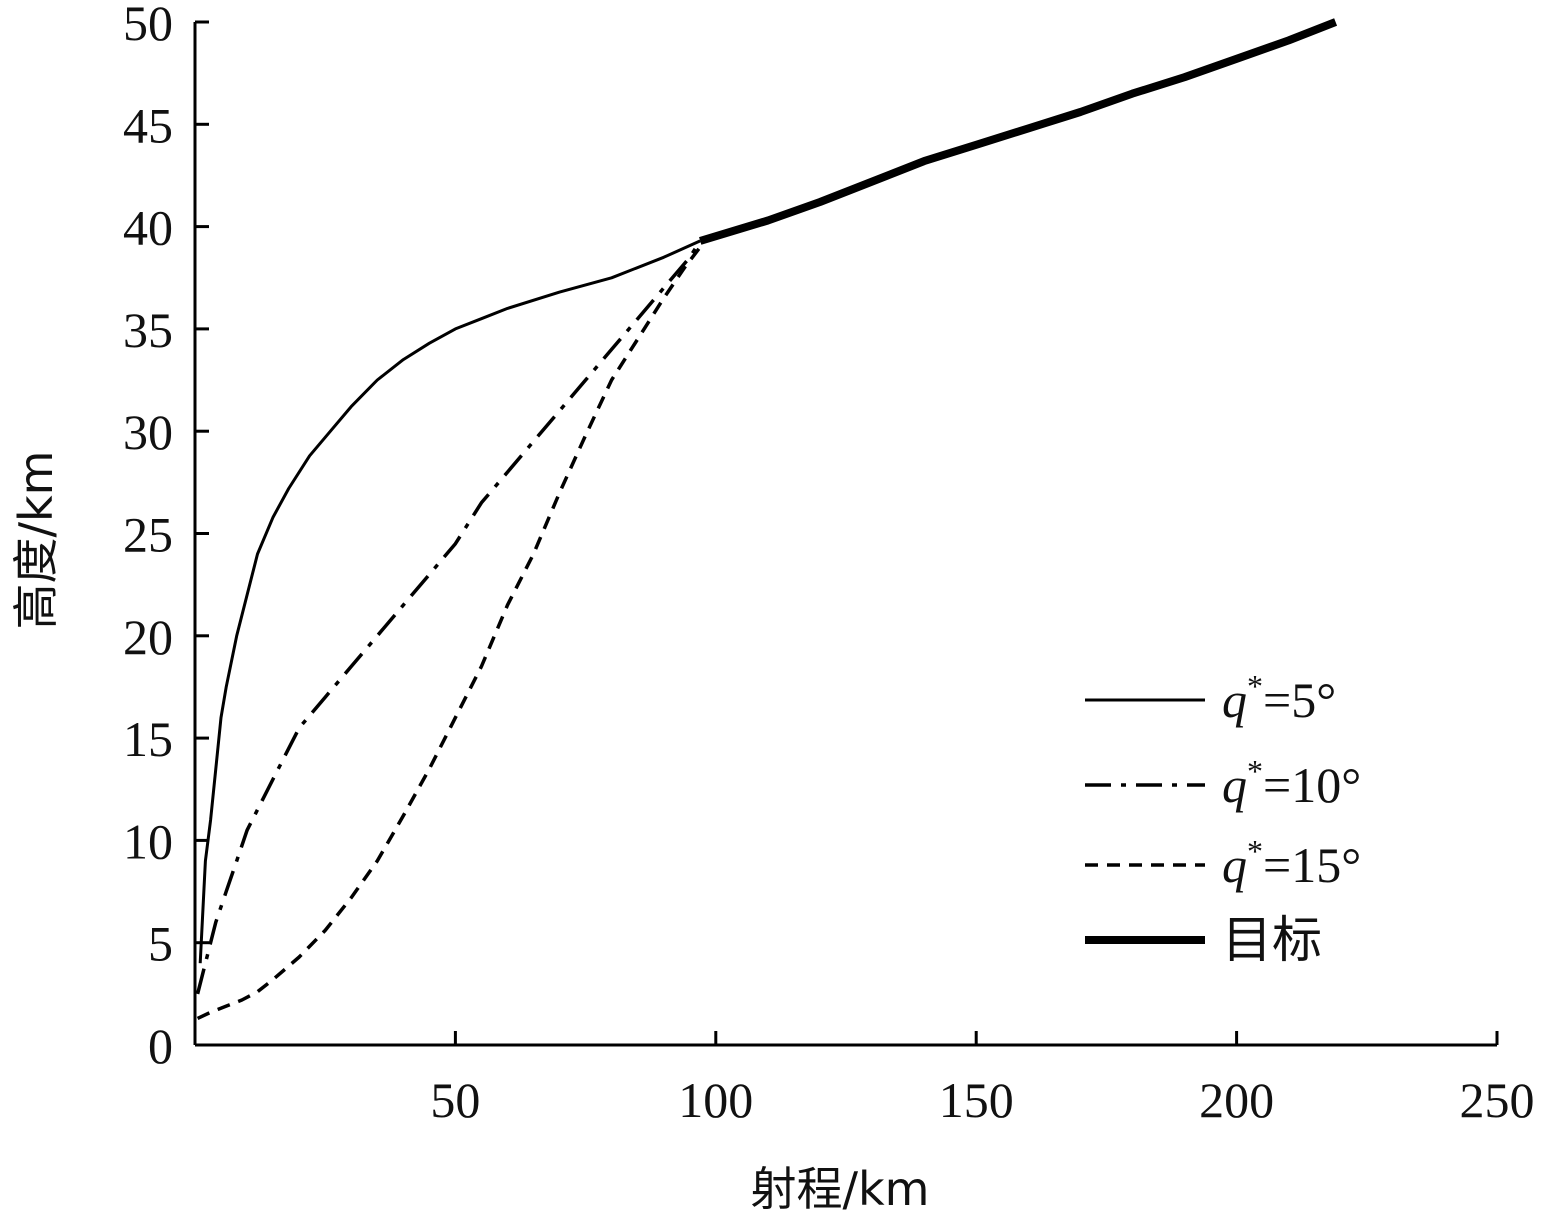 This screenshot has width=1543, height=1220. What do you see at coordinates (148, 739) in the screenshot?
I see `y-tick-label: 15` at bounding box center [148, 739].